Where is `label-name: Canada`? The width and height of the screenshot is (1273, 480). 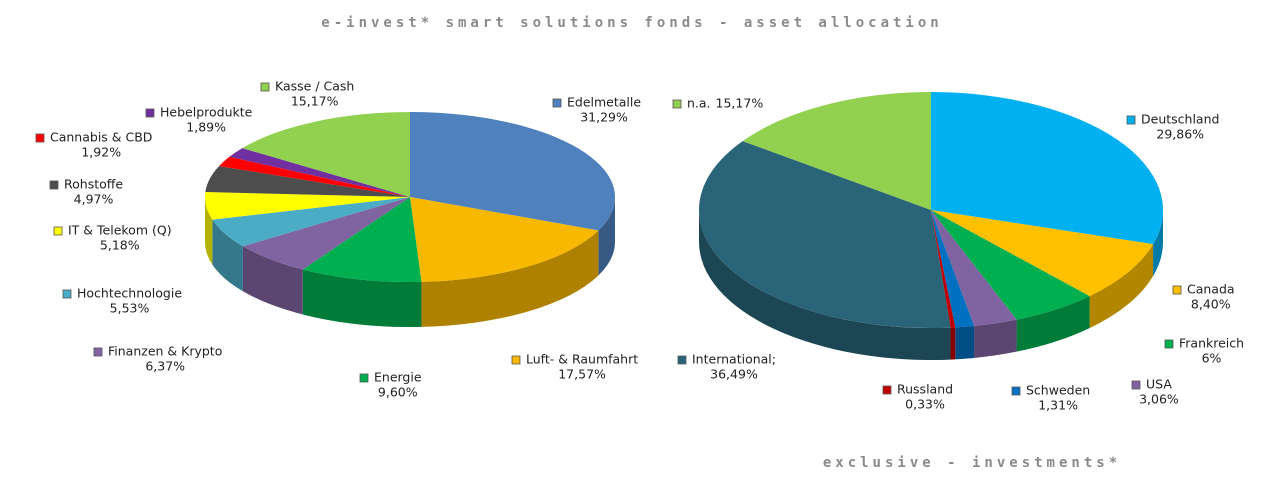 label-name: Canada is located at coordinates (1211, 289).